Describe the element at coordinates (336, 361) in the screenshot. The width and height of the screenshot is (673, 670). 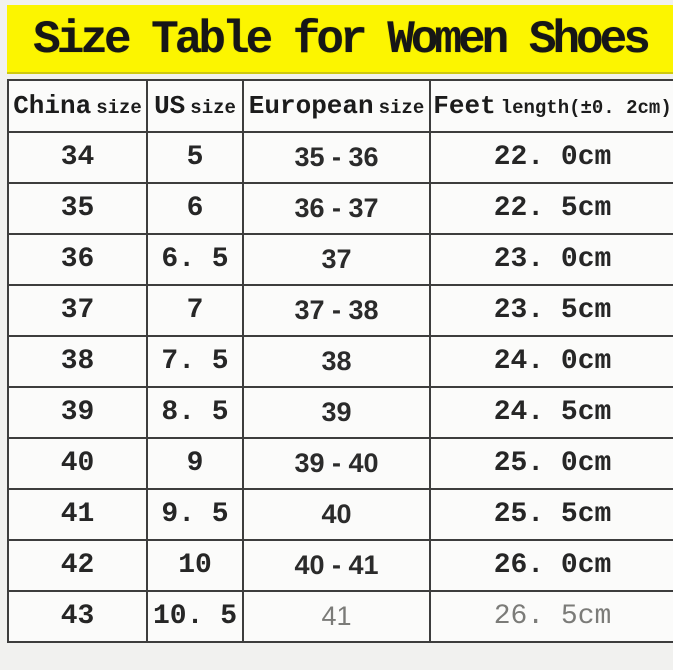
I see `european-size-cell: 38` at that location.